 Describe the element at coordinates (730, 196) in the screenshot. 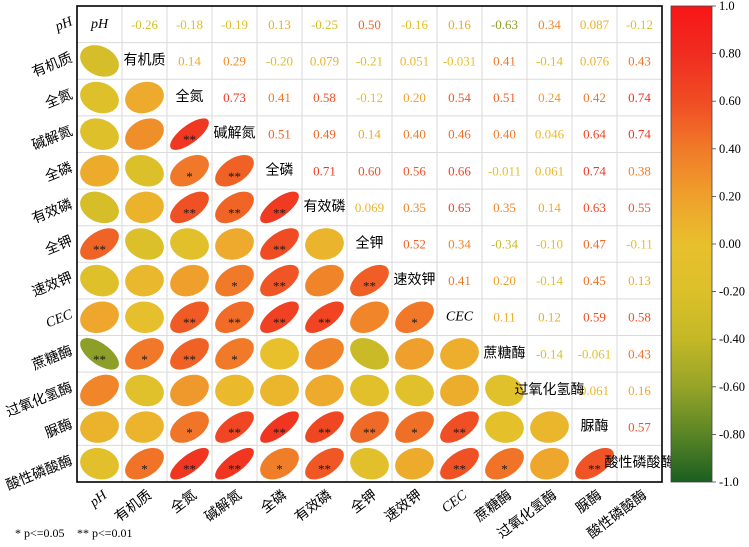

I see `colorbar-tick-label-4: 0.20` at that location.